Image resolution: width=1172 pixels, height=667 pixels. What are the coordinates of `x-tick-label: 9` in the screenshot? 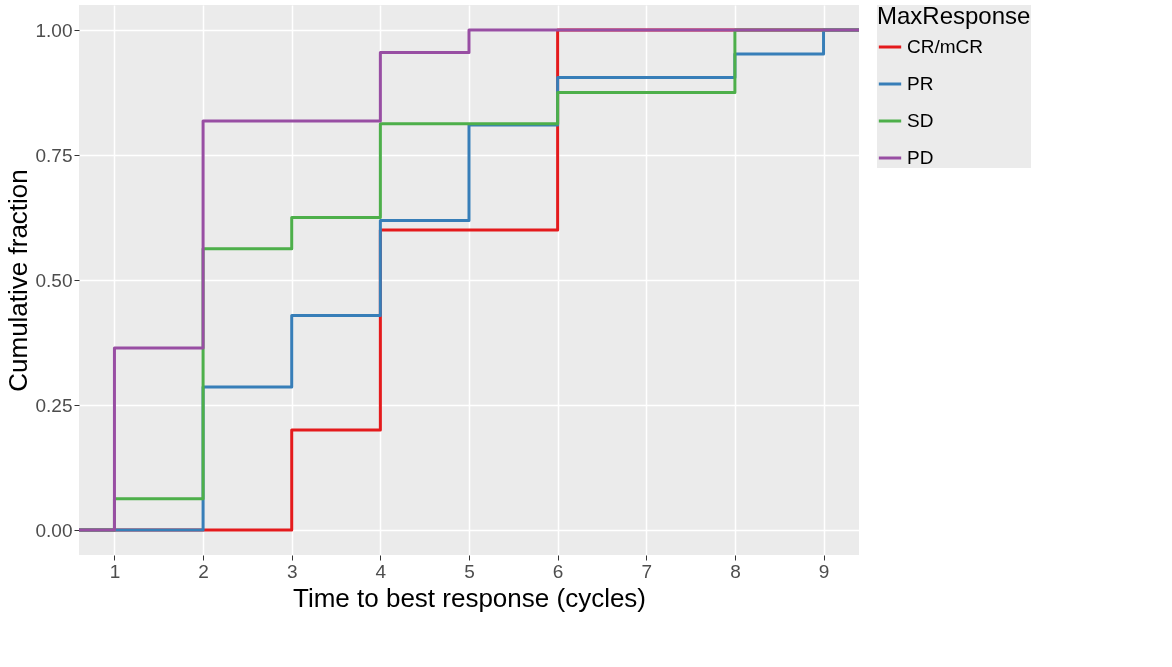 It's located at (824, 571).